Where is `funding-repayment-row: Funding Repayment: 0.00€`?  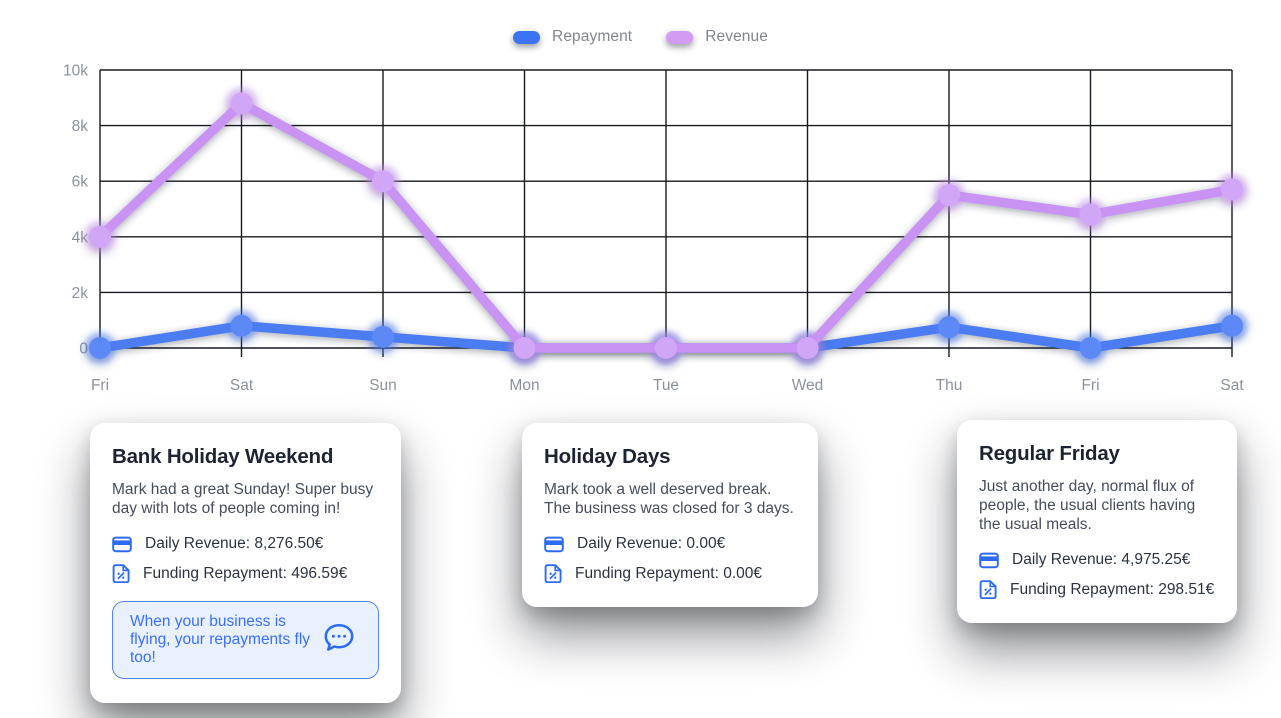 funding-repayment-row: Funding Repayment: 0.00€ is located at coordinates (670, 573).